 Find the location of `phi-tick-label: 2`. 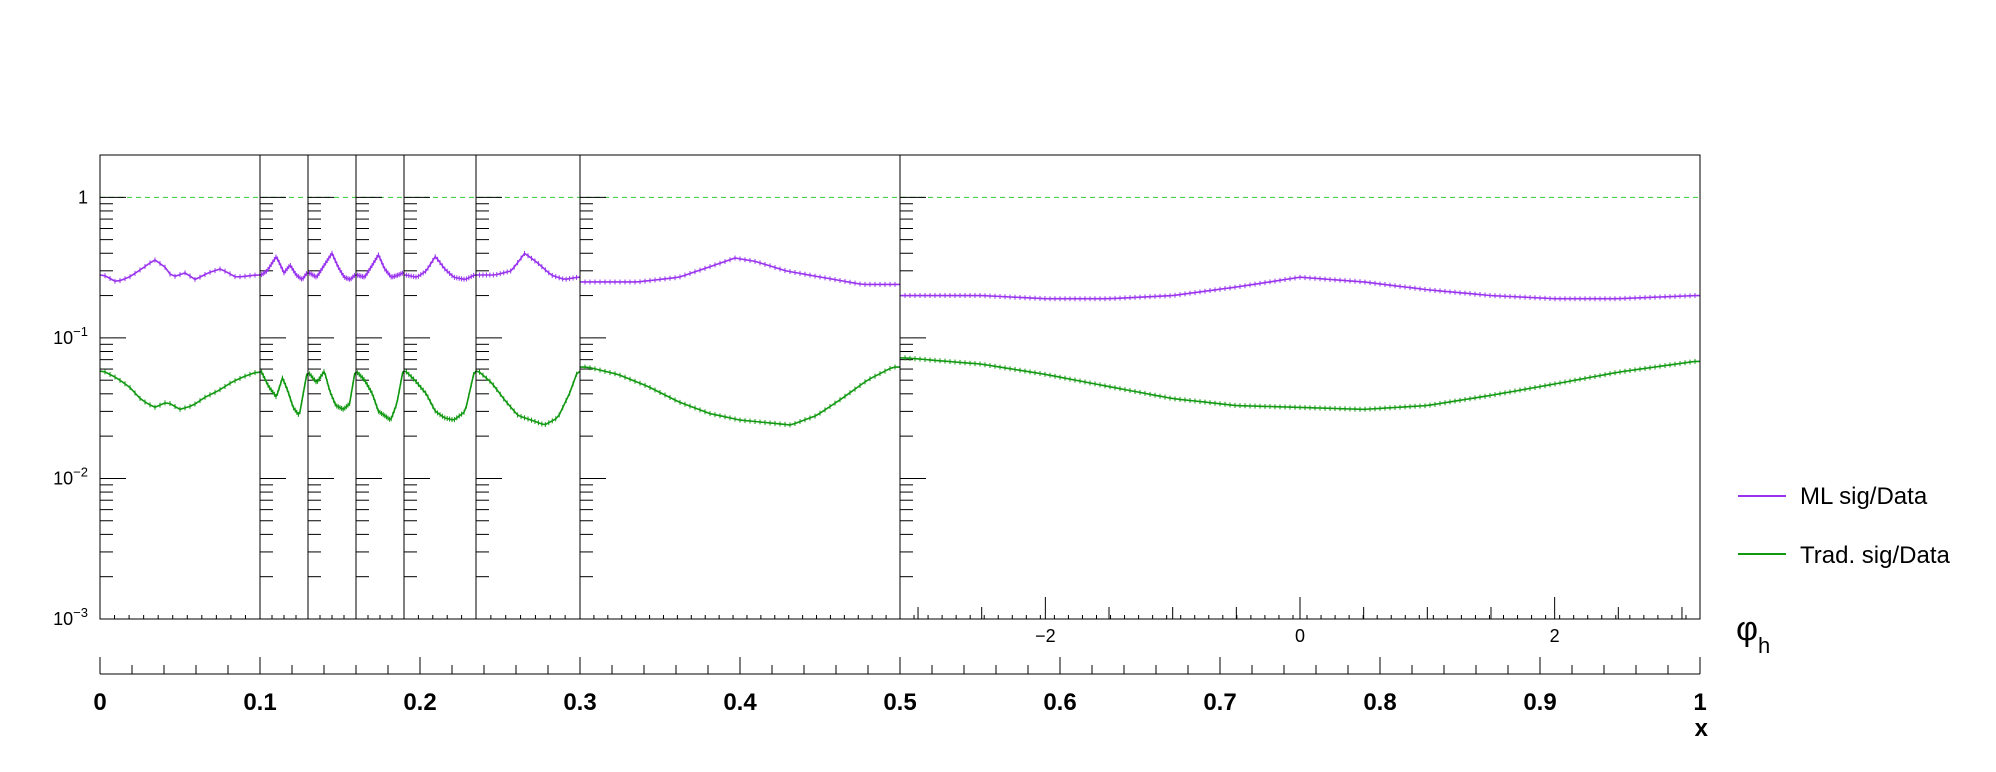

phi-tick-label: 2 is located at coordinates (1555, 636).